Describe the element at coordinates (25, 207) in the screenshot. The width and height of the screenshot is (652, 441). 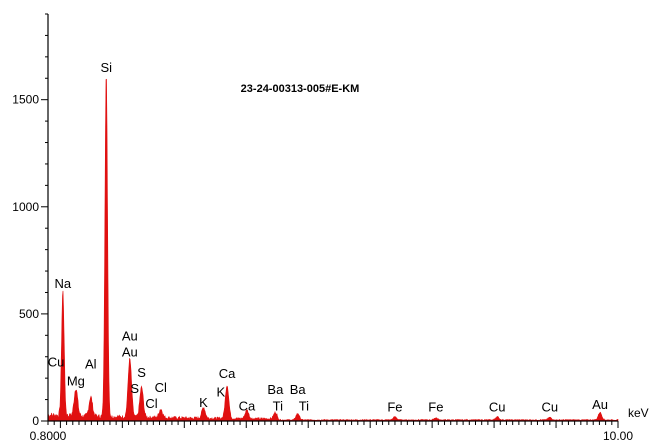
I see `y-tick-label: 1000` at that location.